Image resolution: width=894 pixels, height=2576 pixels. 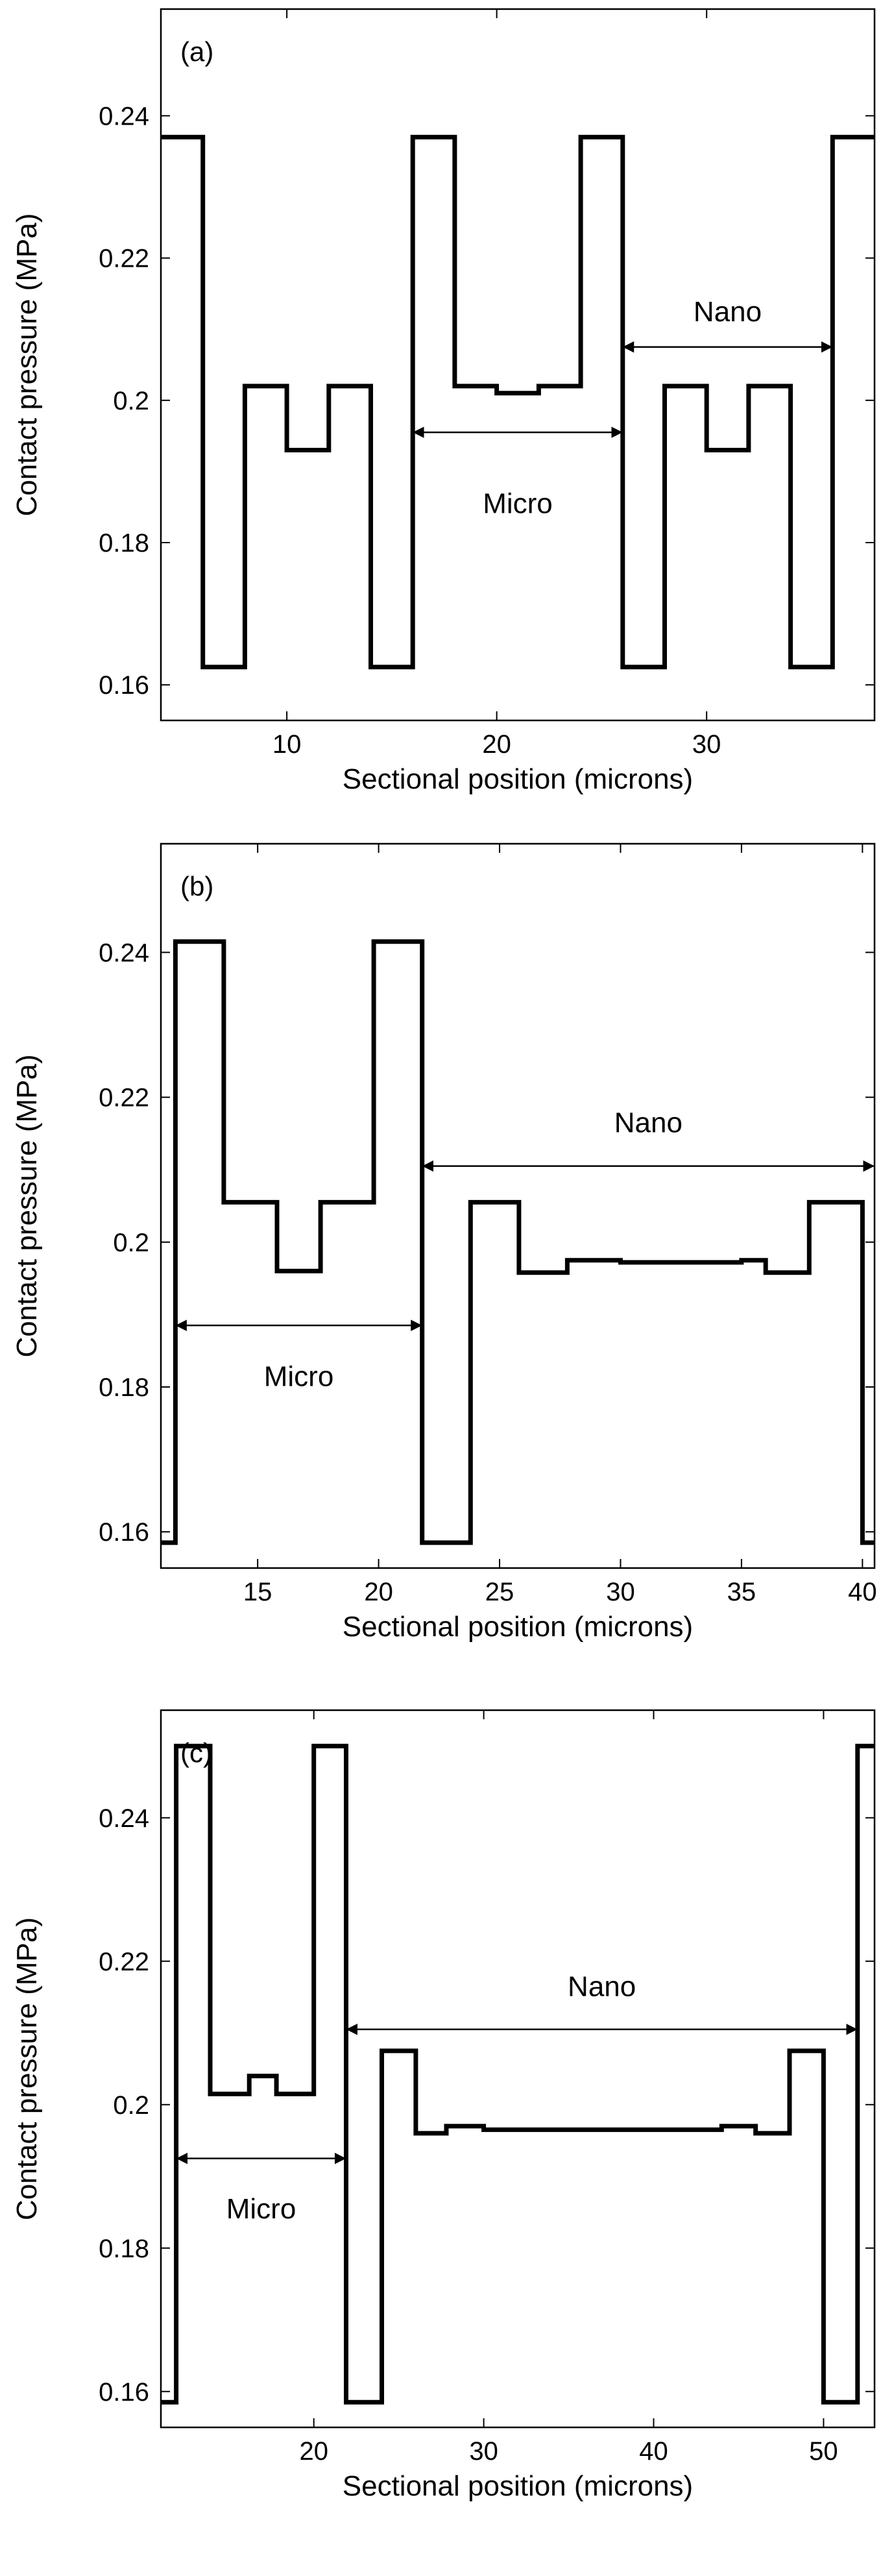 What do you see at coordinates (257, 1592) in the screenshot?
I see `x-tick-label: 15` at bounding box center [257, 1592].